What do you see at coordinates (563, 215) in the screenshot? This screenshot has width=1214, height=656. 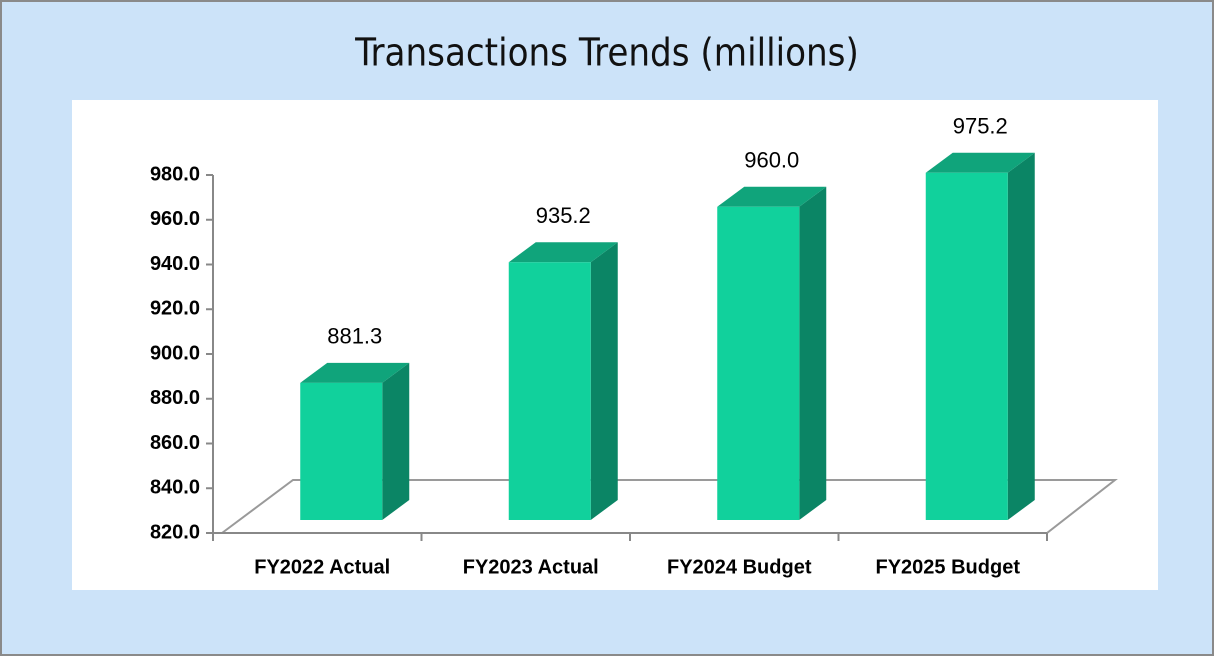 I see `value-label: 935.2` at bounding box center [563, 215].